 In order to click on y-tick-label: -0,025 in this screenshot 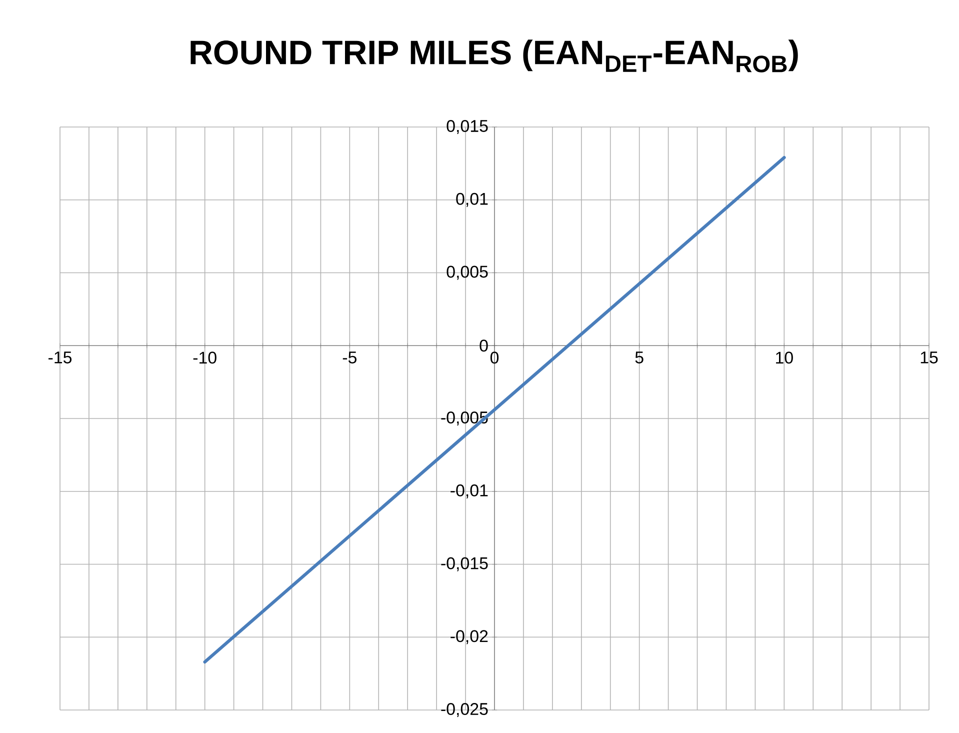, I will do `click(464, 710)`.